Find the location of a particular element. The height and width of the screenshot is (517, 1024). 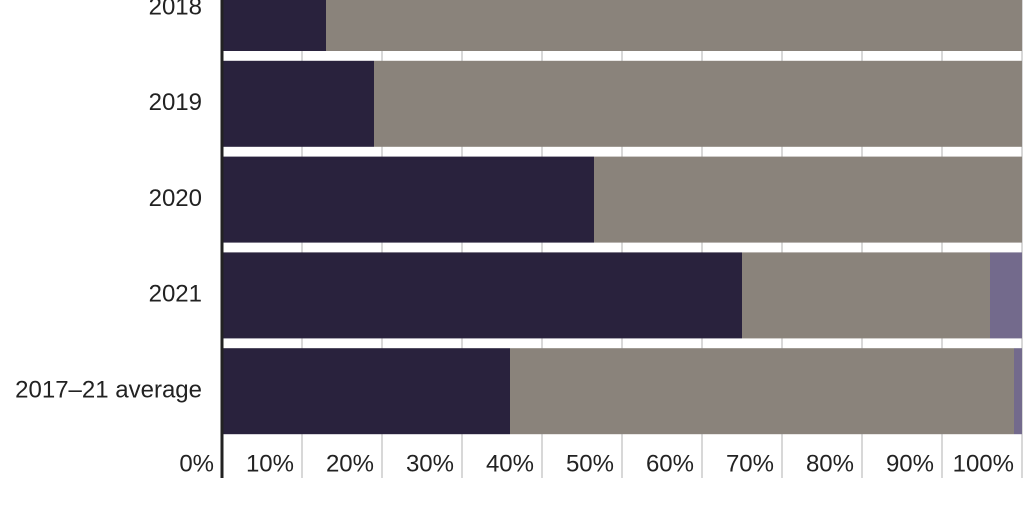

x-tick-label: 80% is located at coordinates (830, 463).